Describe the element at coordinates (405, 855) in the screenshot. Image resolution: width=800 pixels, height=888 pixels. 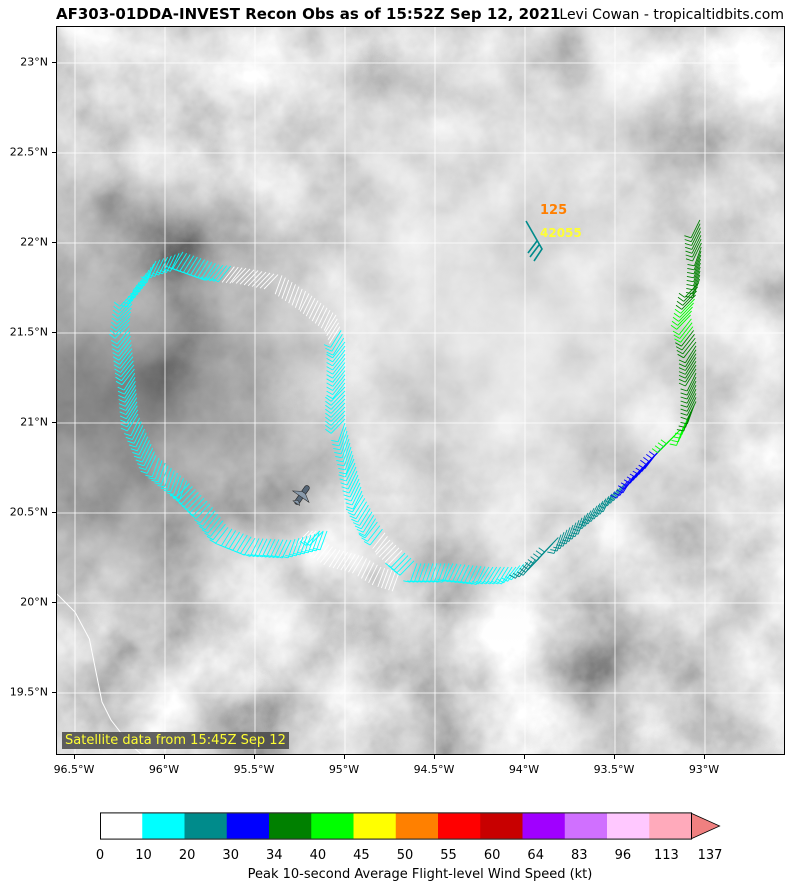
I see `colorbar-tick-label: 50` at that location.